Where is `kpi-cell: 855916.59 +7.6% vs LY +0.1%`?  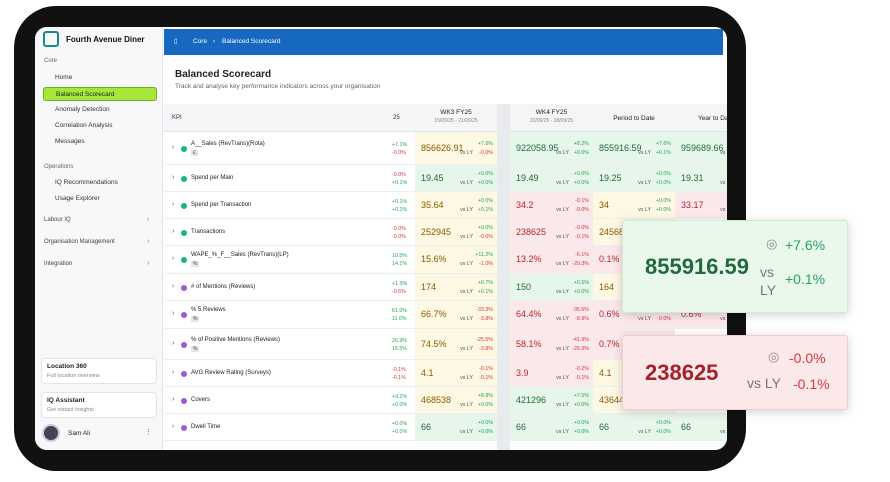 kpi-cell: 855916.59 +7.6% vs LY +0.1% is located at coordinates (634, 148).